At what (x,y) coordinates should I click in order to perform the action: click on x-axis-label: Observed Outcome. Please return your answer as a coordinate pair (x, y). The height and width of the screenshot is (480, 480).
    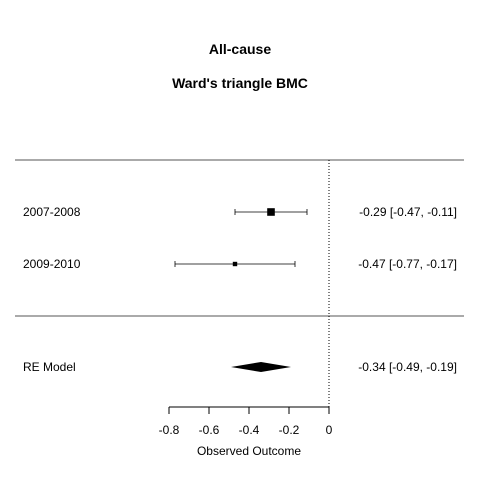
    Looking at the image, I should click on (249, 451).